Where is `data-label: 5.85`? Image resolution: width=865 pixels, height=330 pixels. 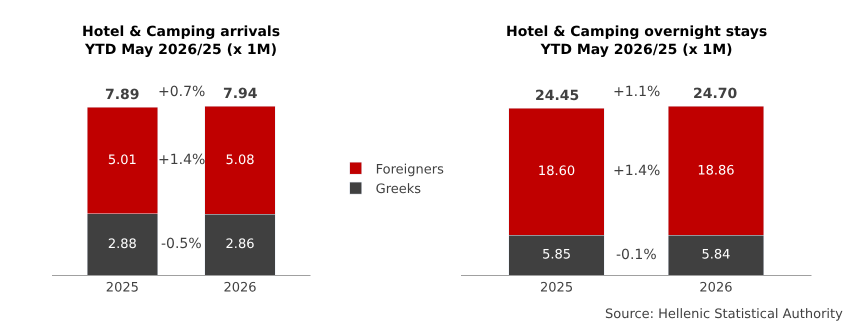
data-label: 5.85 is located at coordinates (557, 255).